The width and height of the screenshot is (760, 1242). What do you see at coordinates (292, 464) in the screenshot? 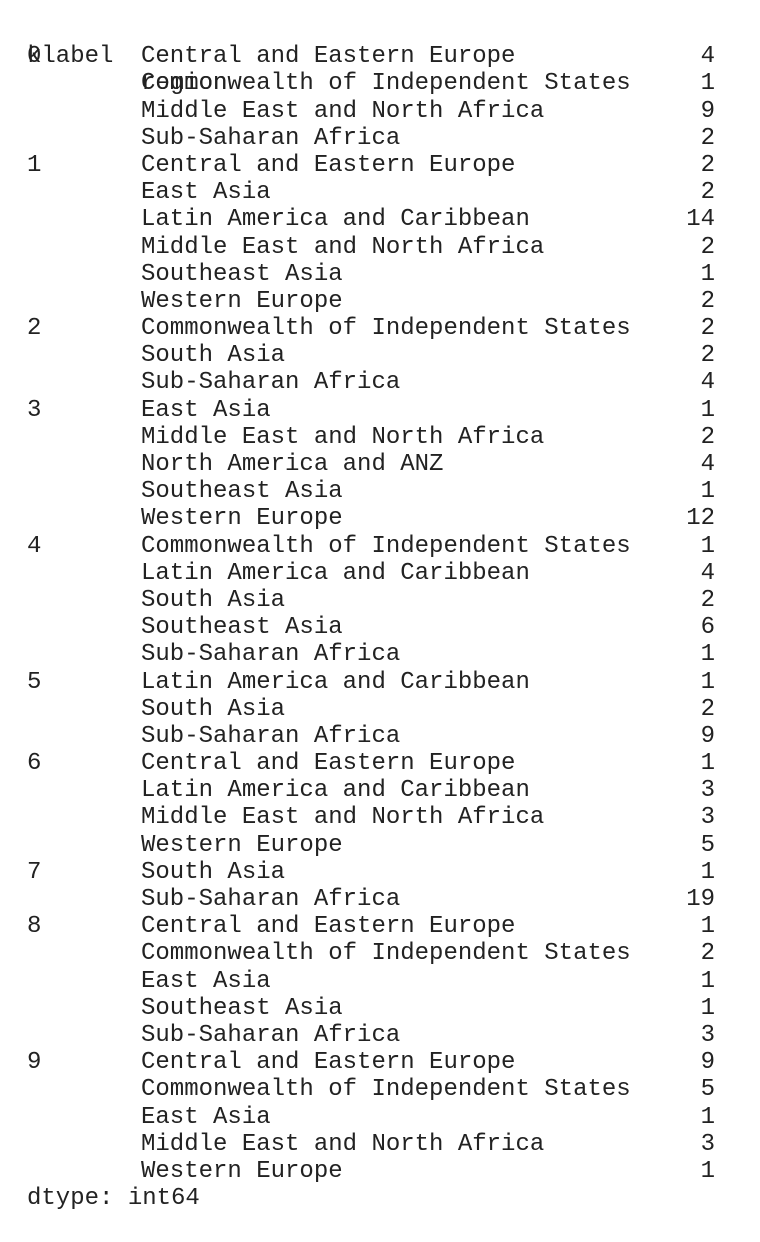
I see `region-cell: North America and ANZ` at bounding box center [292, 464].